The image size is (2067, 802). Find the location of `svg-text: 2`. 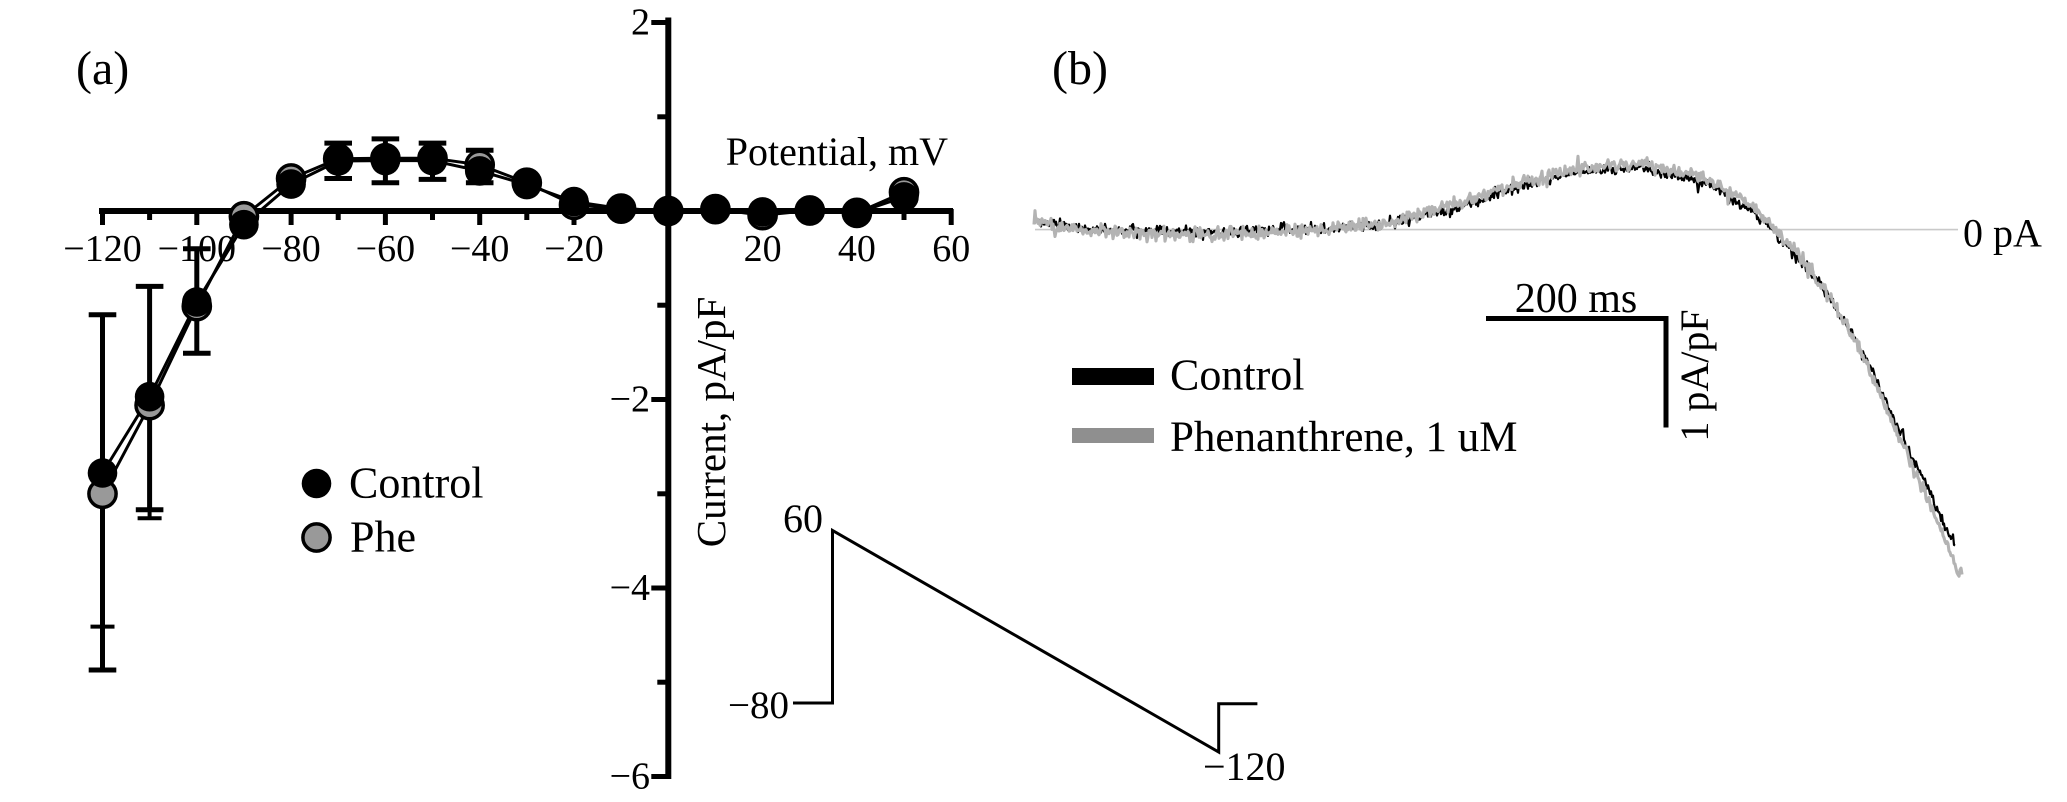

svg-text: 2 is located at coordinates (640, 23).